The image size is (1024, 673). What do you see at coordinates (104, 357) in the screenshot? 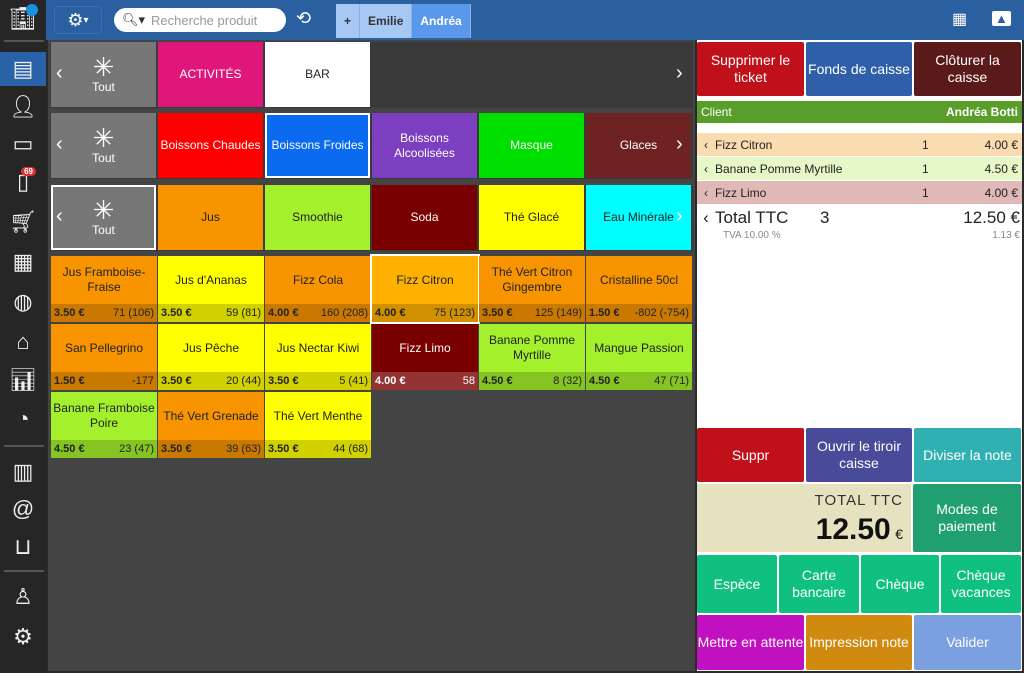
I see `product-tile: San Pellegrino 1.50 € -177` at bounding box center [104, 357].